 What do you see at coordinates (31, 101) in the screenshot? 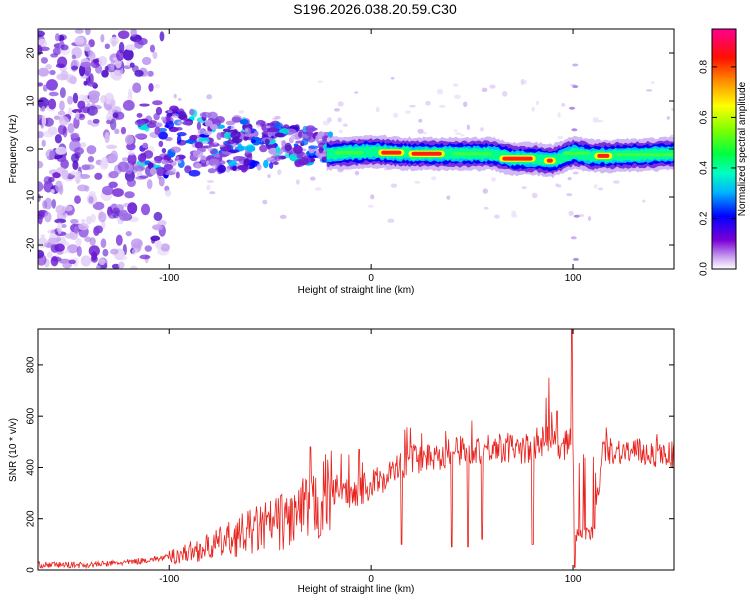
I see `spectrogram-ytick-label: 10` at bounding box center [31, 101].